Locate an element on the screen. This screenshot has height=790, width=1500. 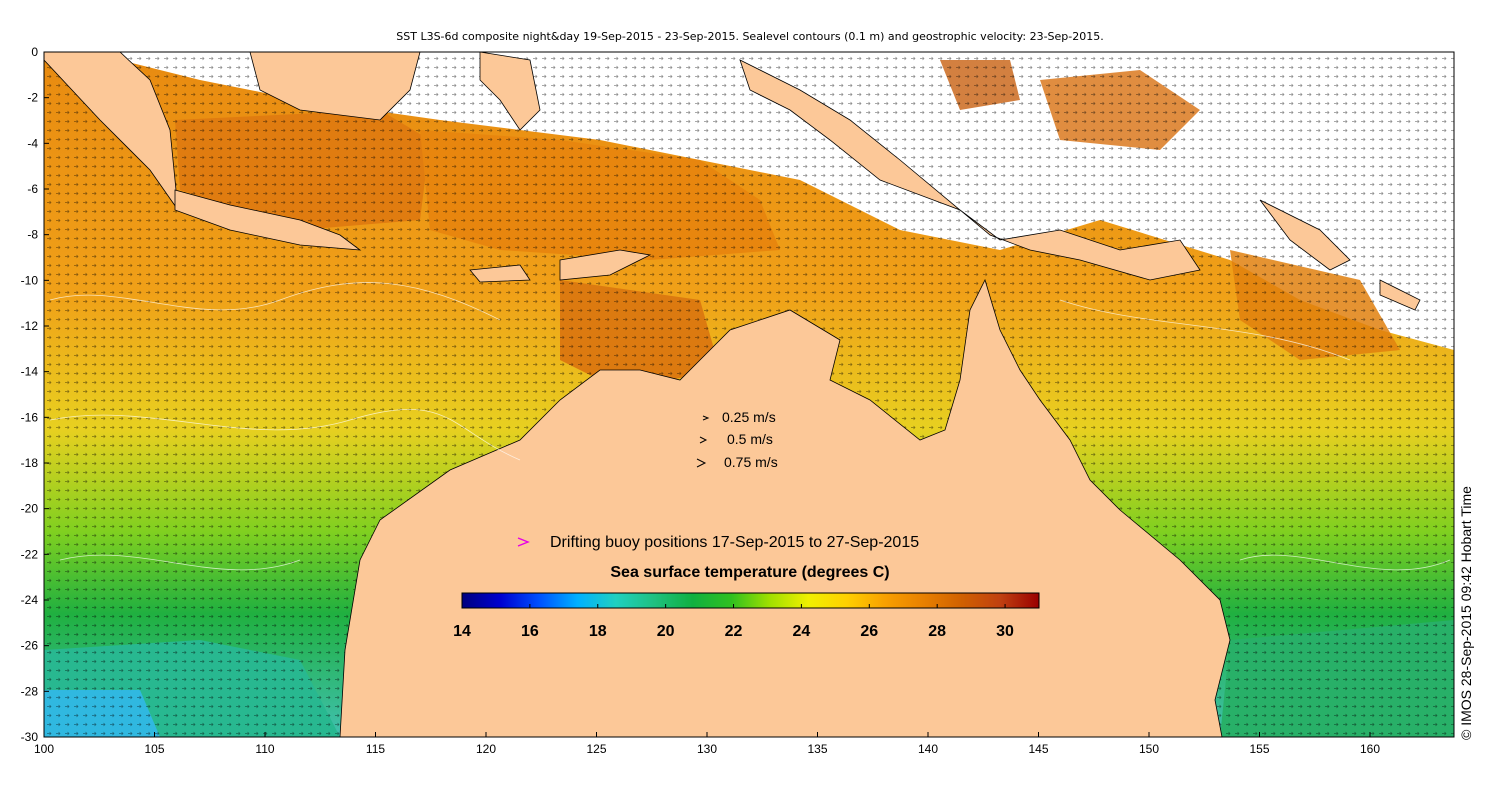
colorbar-tick-label: 30 is located at coordinates (1005, 631).